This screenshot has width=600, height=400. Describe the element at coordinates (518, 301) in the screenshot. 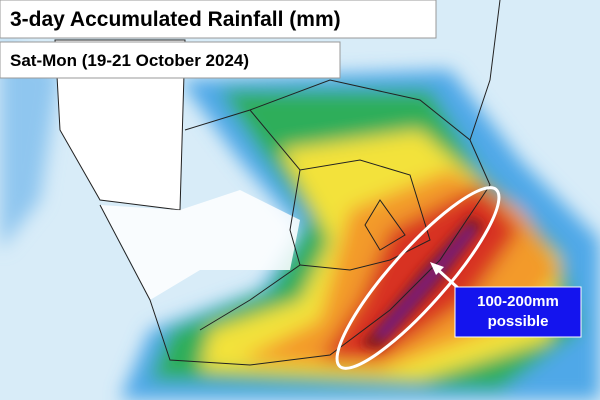

I see `annotation-line: 100-200mm` at that location.